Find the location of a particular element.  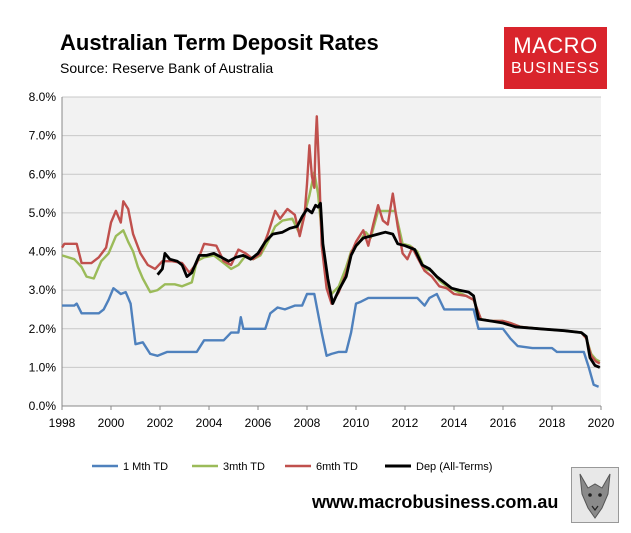

y-tick-label: 3.0% is located at coordinates (43, 290).